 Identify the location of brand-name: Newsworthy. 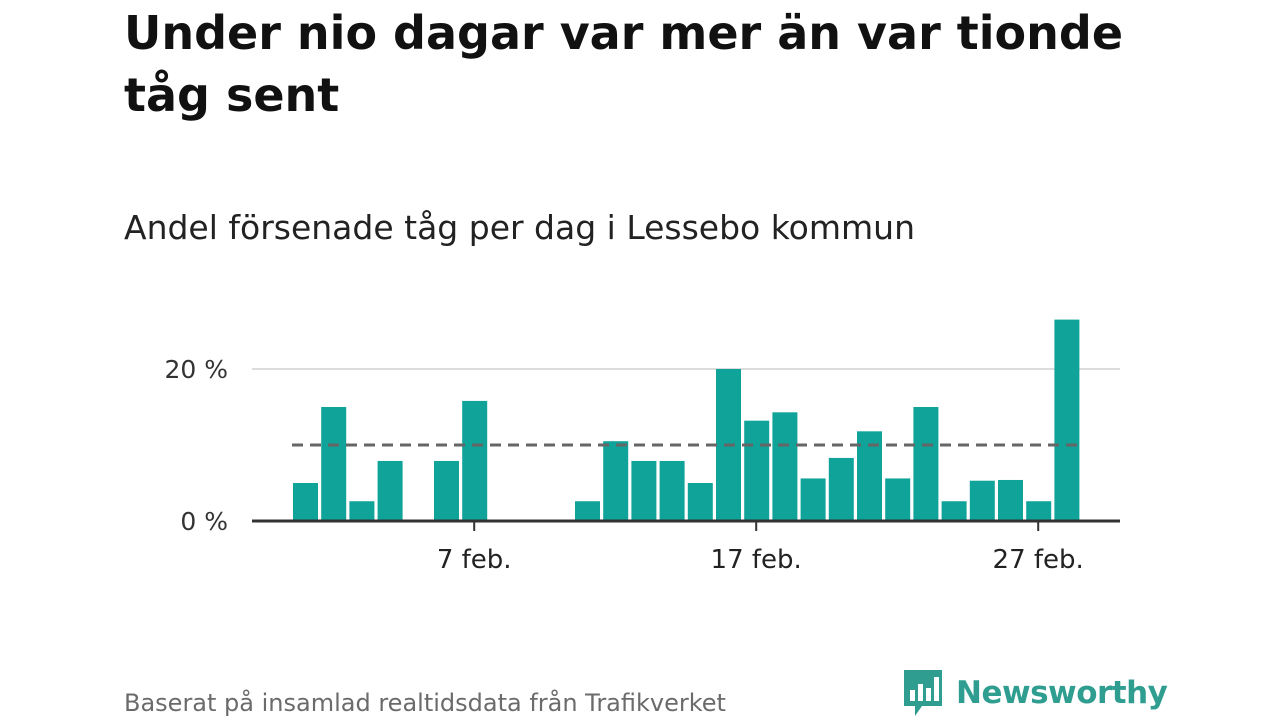
(1062, 693).